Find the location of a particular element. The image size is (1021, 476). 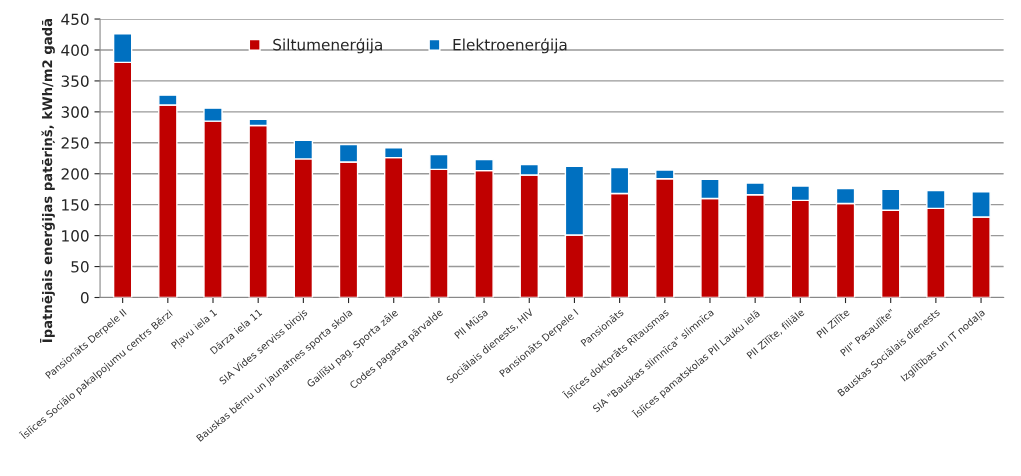

y-tick-label: 350 is located at coordinates (75, 81).